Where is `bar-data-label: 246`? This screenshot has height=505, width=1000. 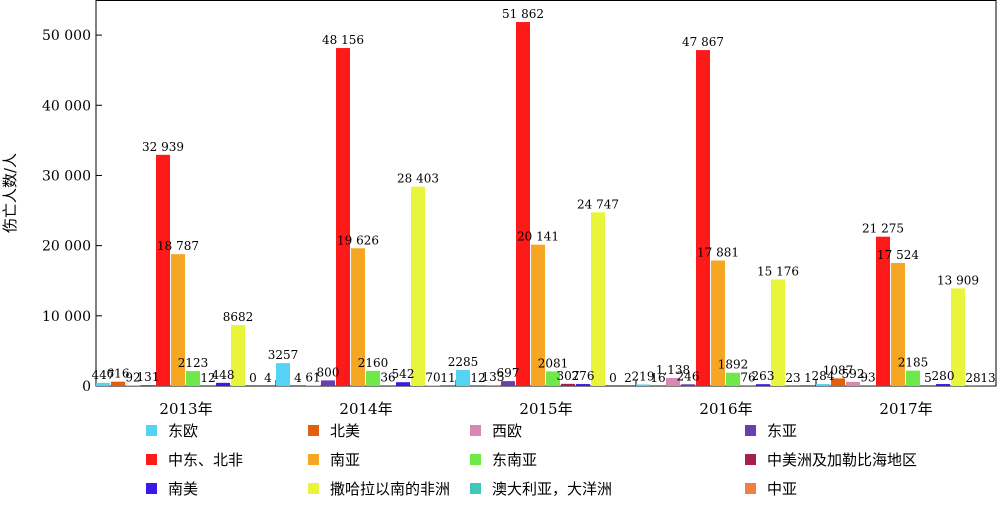 bar-data-label: 246 is located at coordinates (688, 376).